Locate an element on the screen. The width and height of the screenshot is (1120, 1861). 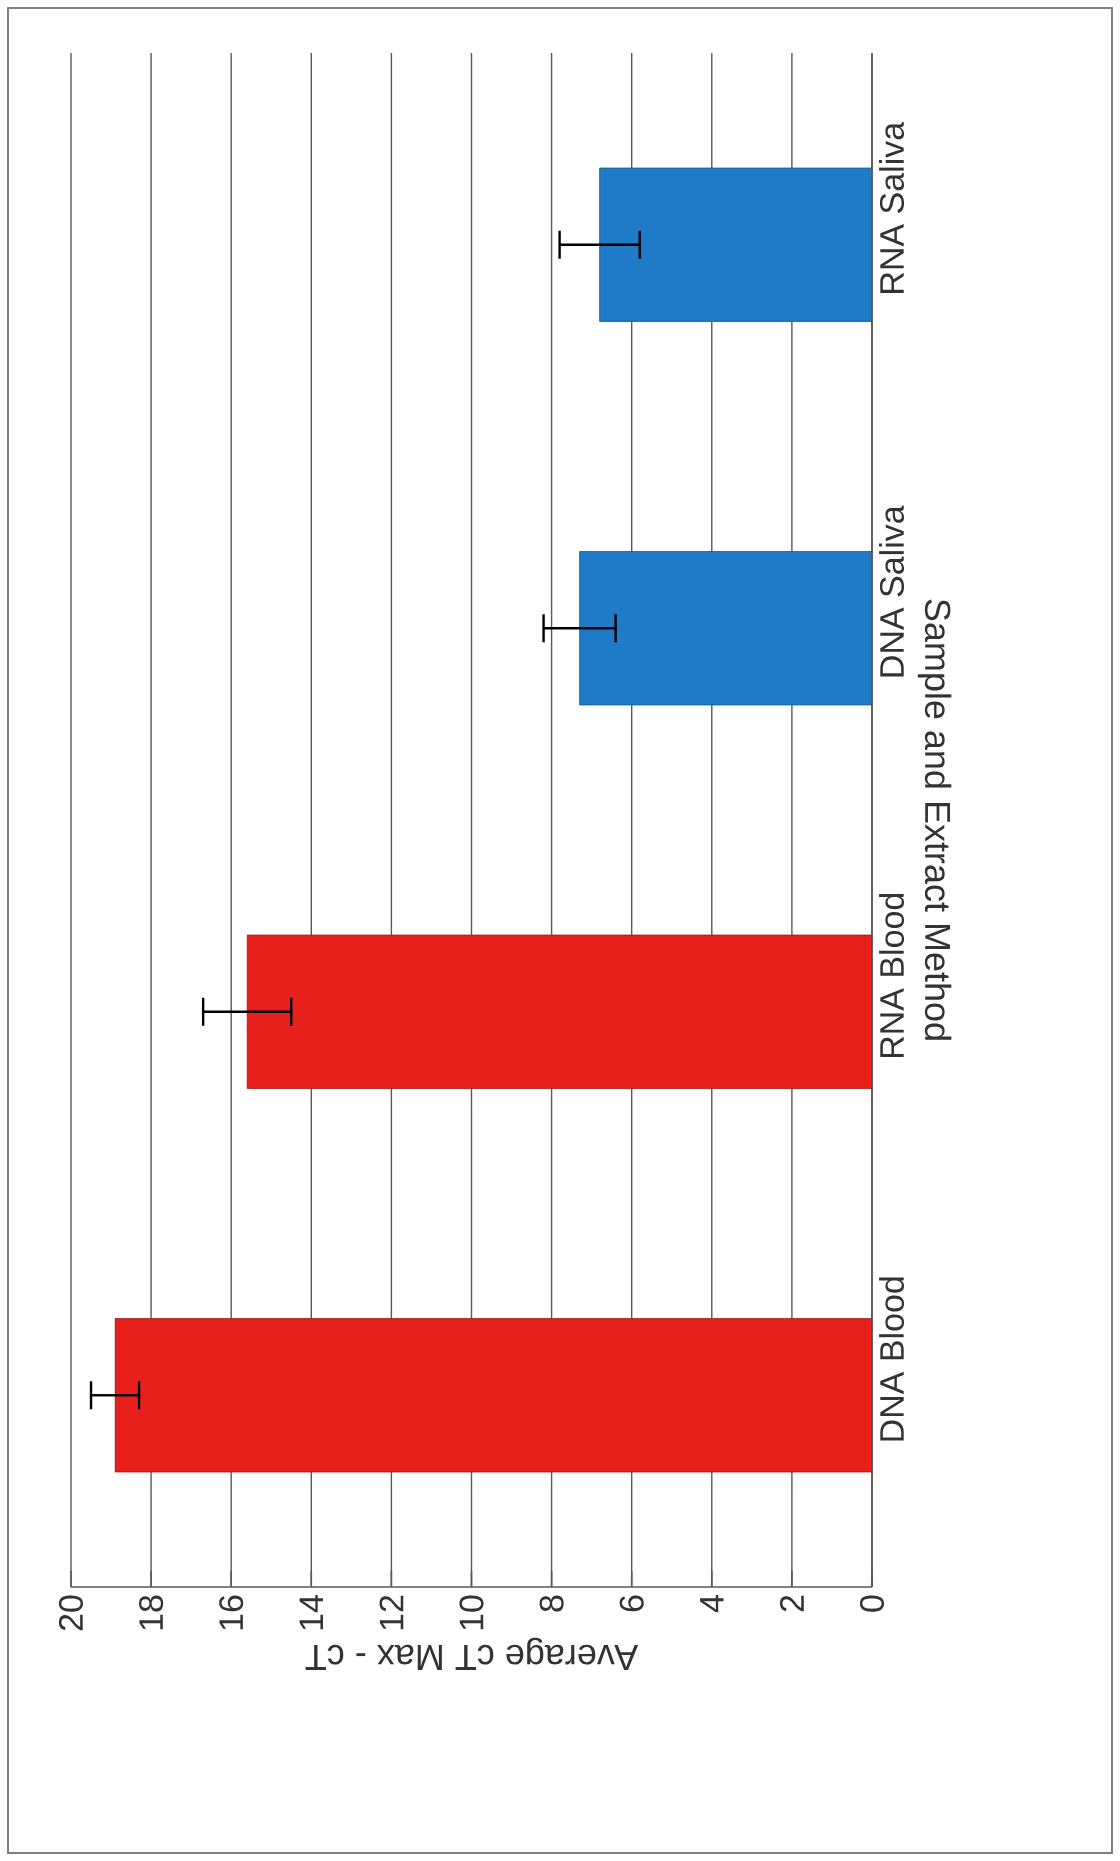
y-tick-label: DNA Blood is located at coordinates (892, 1359).